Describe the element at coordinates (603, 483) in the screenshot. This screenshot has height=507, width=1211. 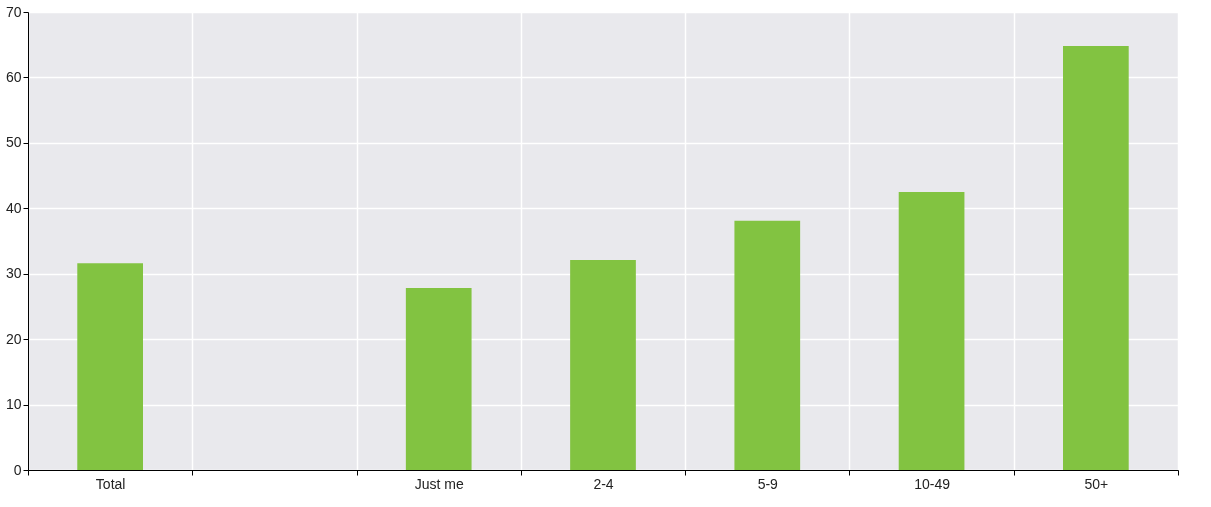
I see `x-tick-label: 2-4` at that location.